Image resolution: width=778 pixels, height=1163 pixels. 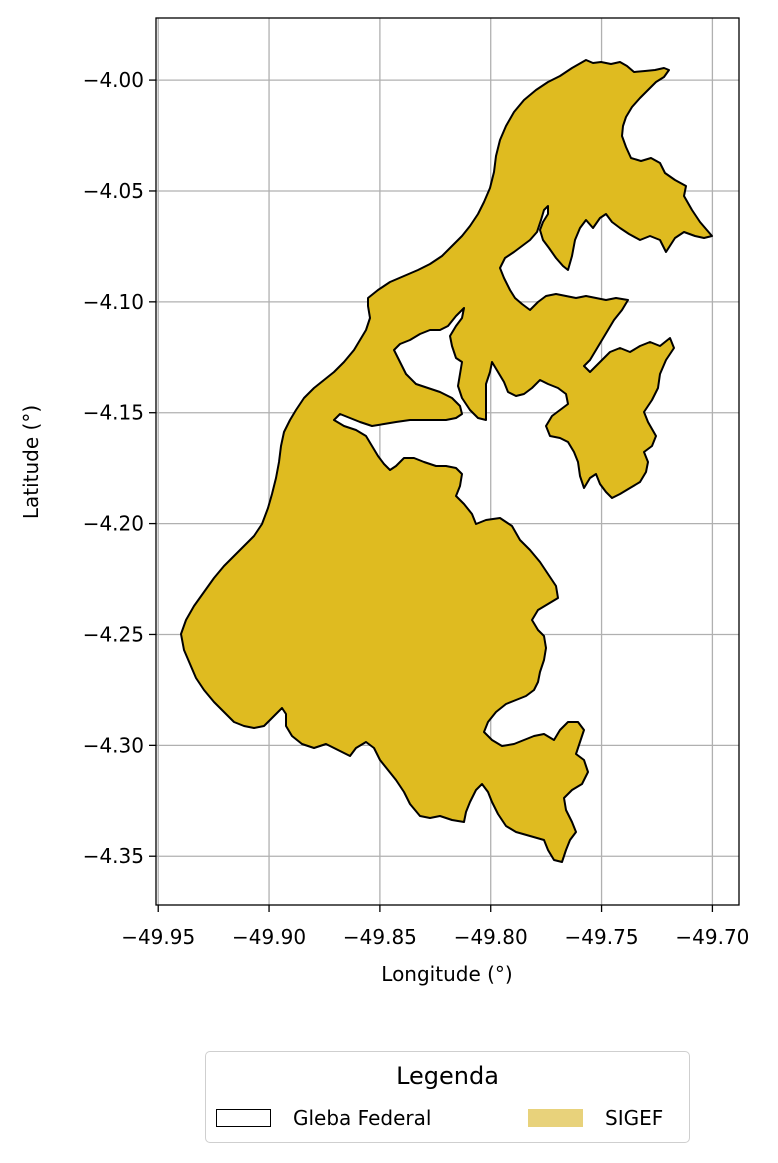 What do you see at coordinates (31, 462) in the screenshot?
I see `y-axis-label: Latitude (°)` at bounding box center [31, 462].